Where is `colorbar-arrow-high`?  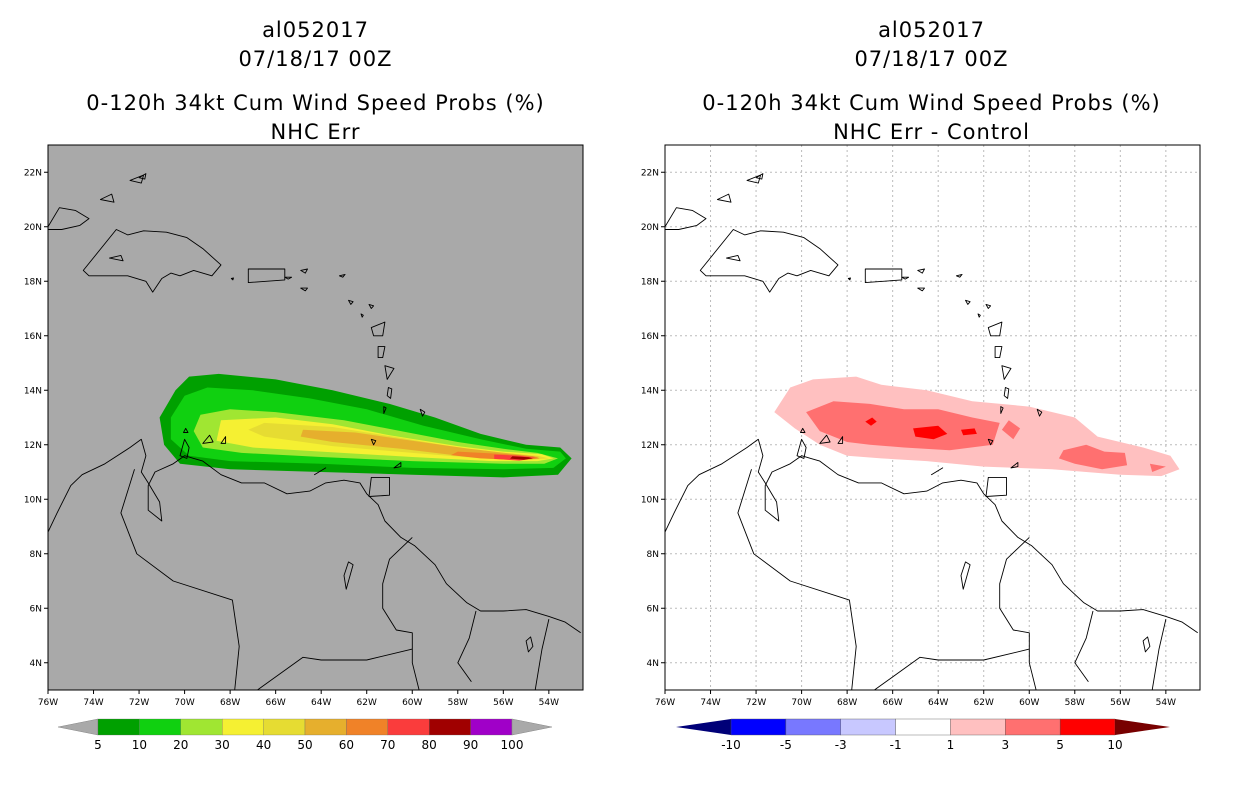
colorbar-arrow-high is located at coordinates (532, 727).